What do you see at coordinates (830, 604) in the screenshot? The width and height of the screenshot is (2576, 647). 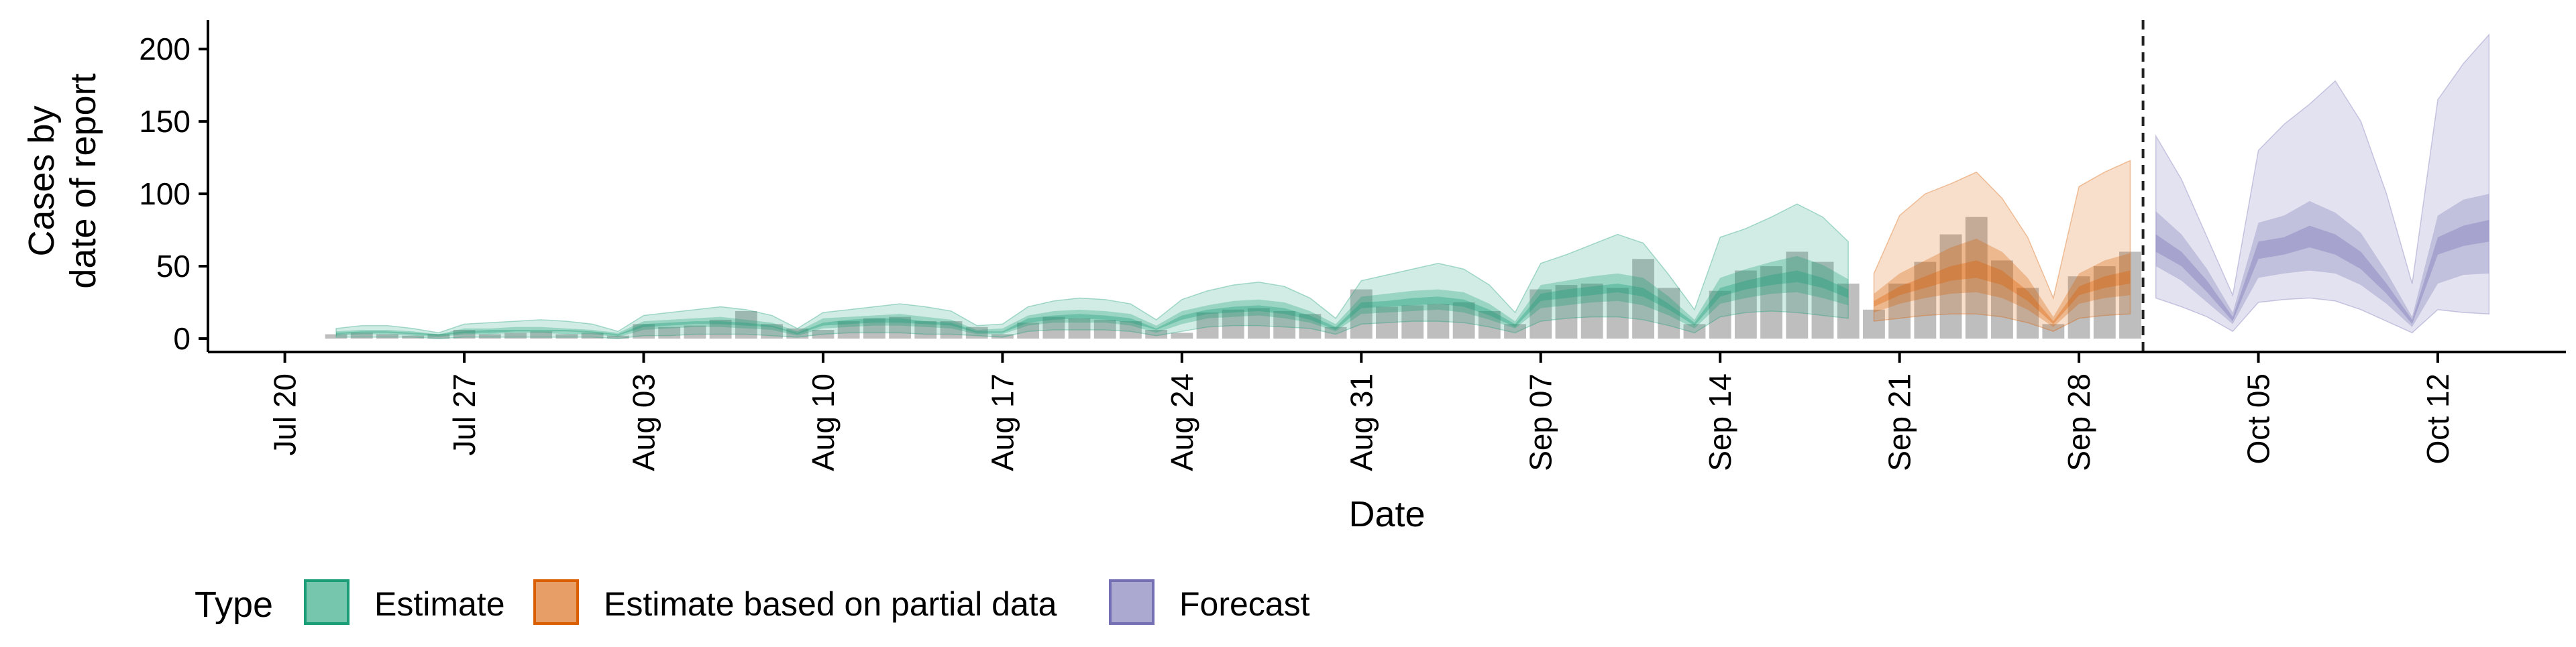 I see `legend-label: Estimate based on partial data` at bounding box center [830, 604].